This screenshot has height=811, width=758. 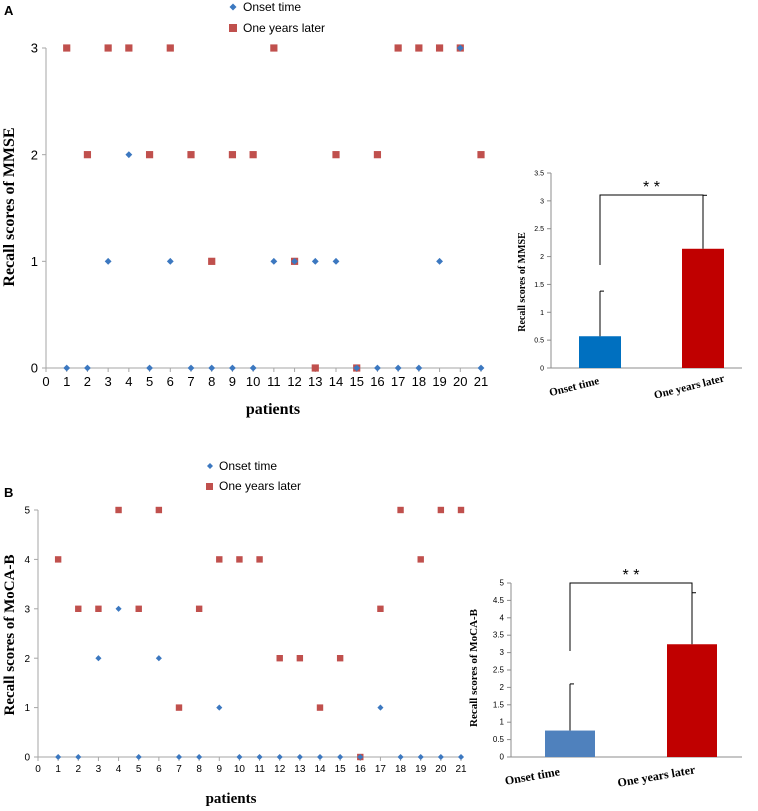 What do you see at coordinates (539, 341) in the screenshot?
I see `bar-y-tick-label-a: 0.5` at bounding box center [539, 341].